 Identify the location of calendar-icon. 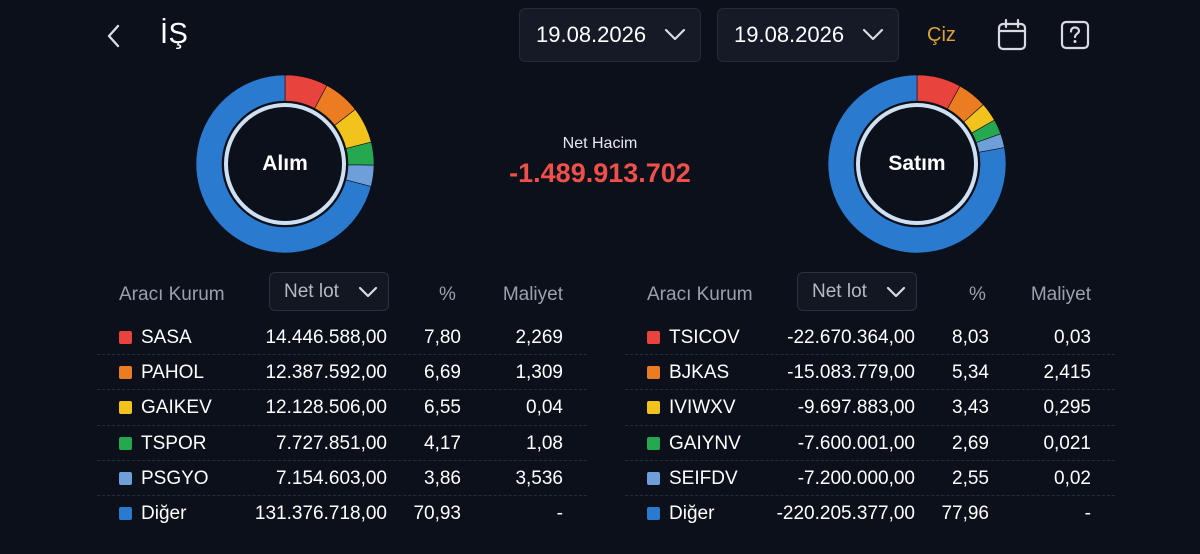
(1012, 35).